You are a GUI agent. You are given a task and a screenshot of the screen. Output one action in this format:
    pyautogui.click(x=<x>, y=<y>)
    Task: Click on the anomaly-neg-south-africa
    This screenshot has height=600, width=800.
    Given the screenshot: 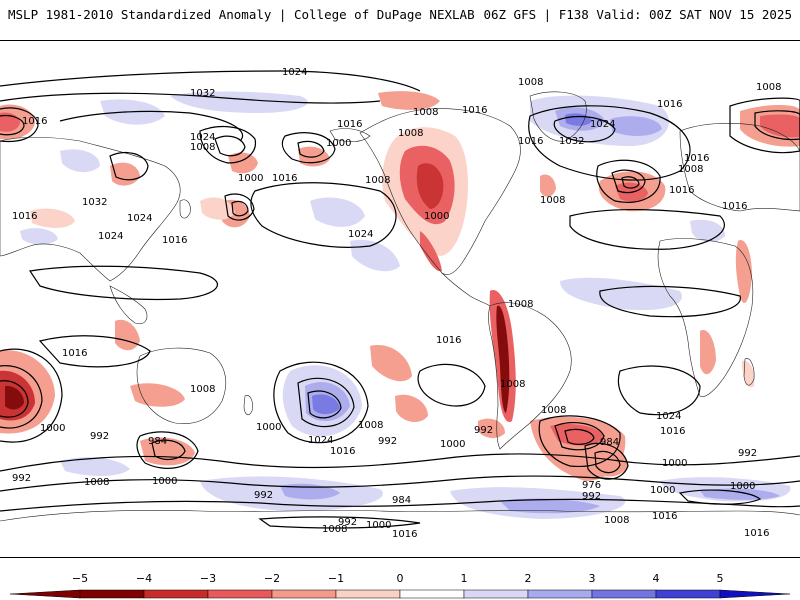 What is the action you would take?
    pyautogui.click(x=708, y=352)
    